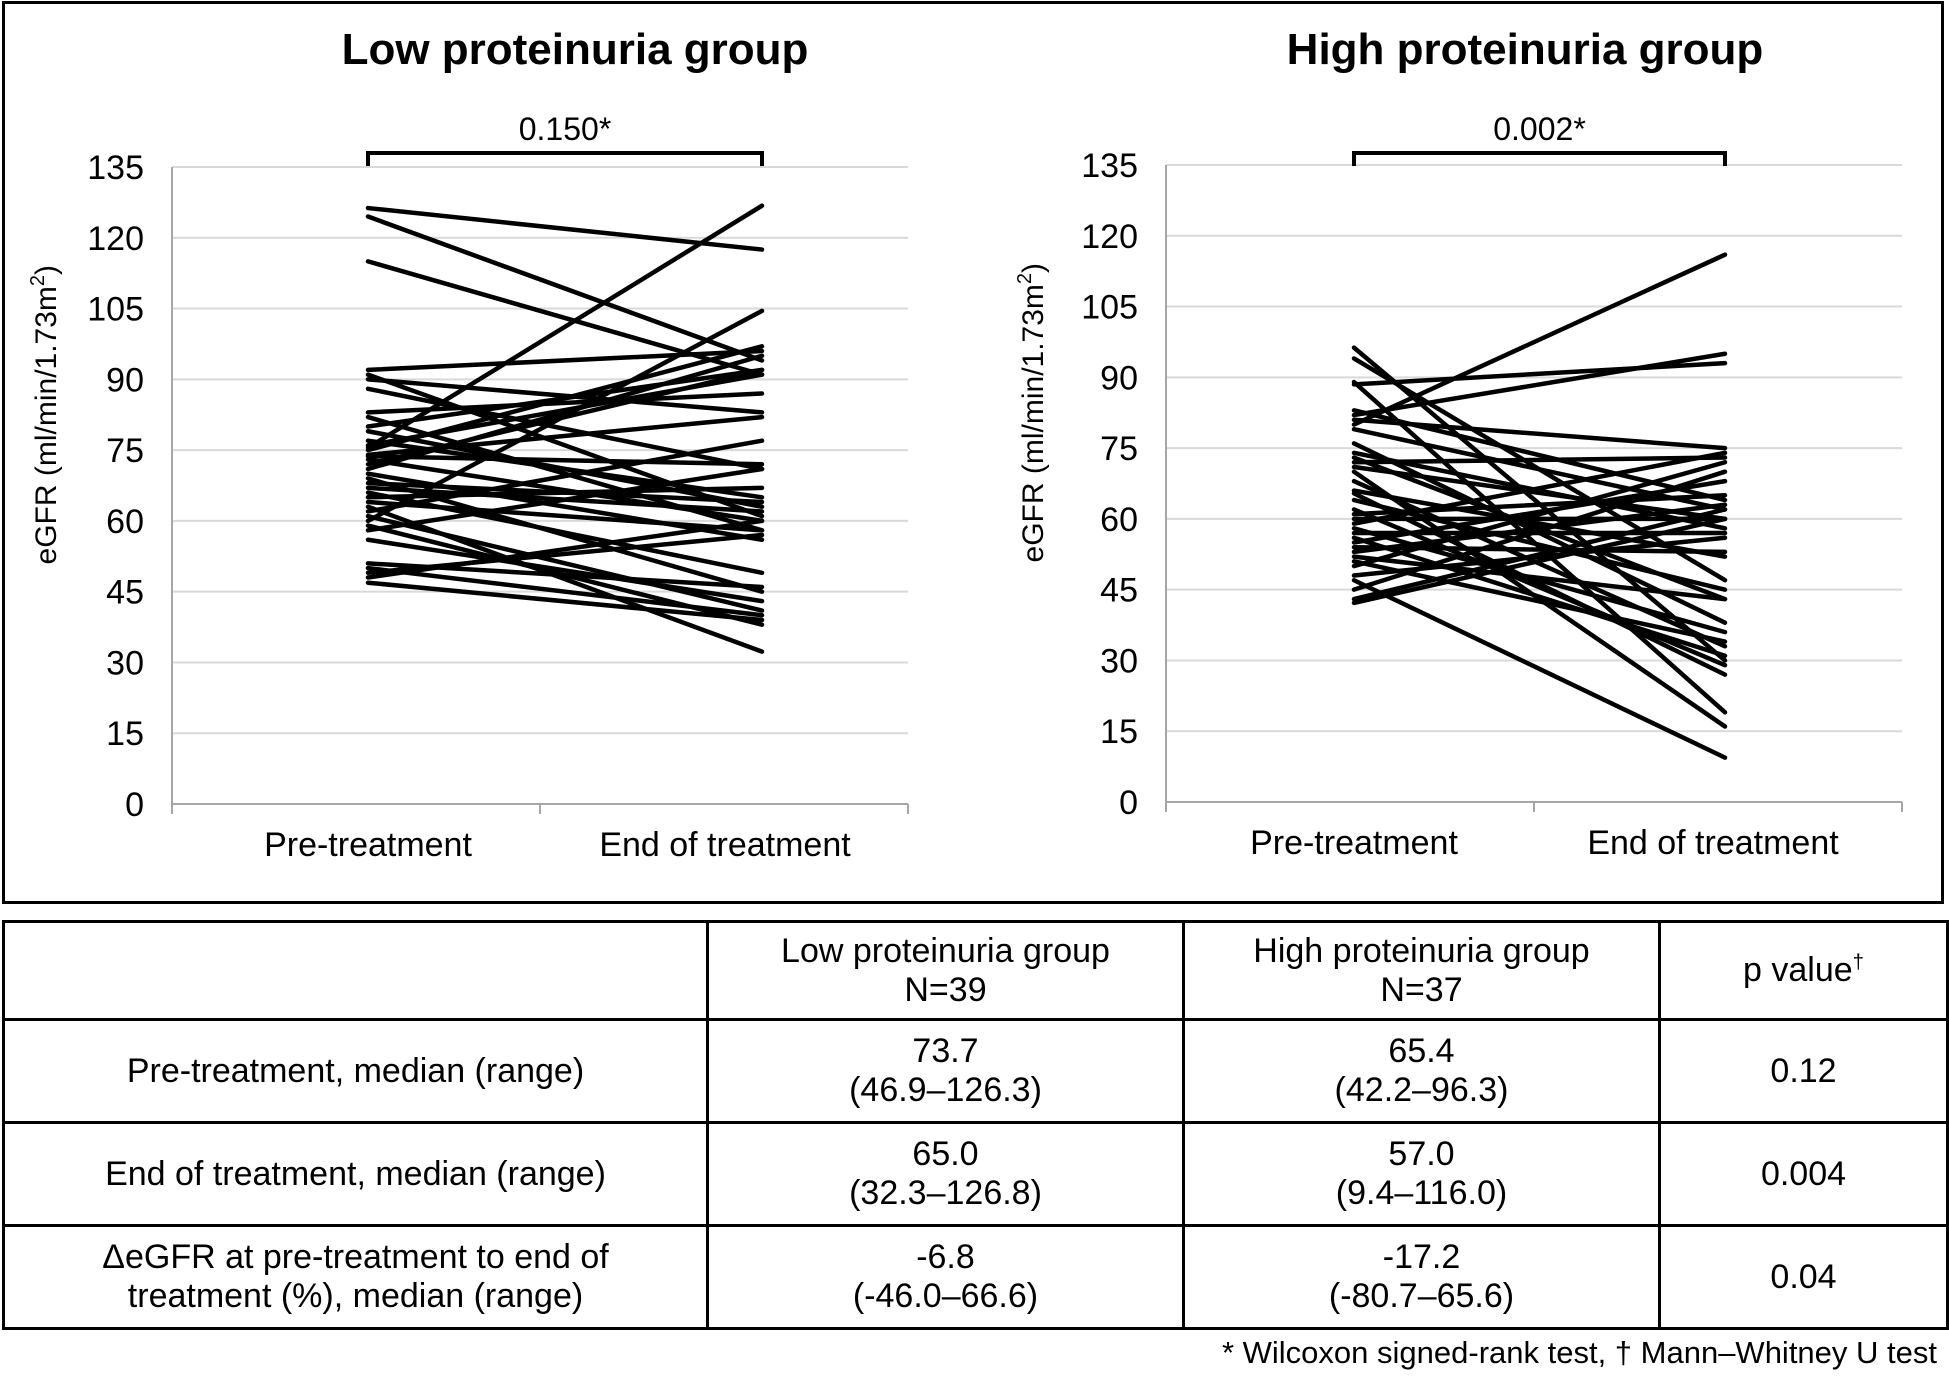 This screenshot has width=1949, height=1384. What do you see at coordinates (1421, 1090) in the screenshot?
I see `high-range: (42.2–96.3)` at bounding box center [1421, 1090].